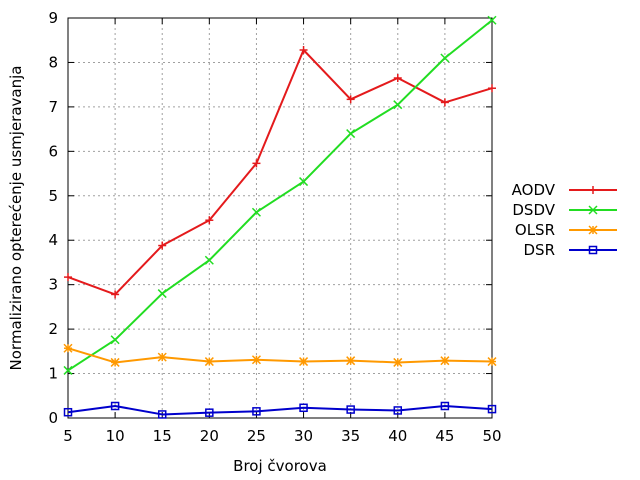  I want to click on legend: AODV DSDV OLSR DSR, so click(564, 220).